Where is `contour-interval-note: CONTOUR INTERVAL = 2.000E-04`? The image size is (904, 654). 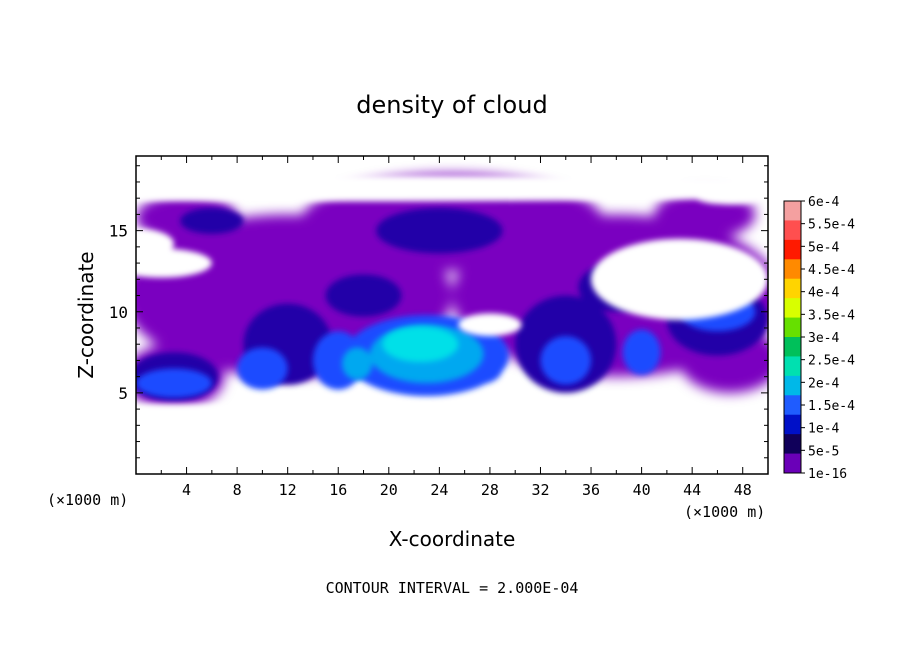
contour-interval-note: CONTOUR INTERVAL = 2.000E-04 is located at coordinates (452, 588).